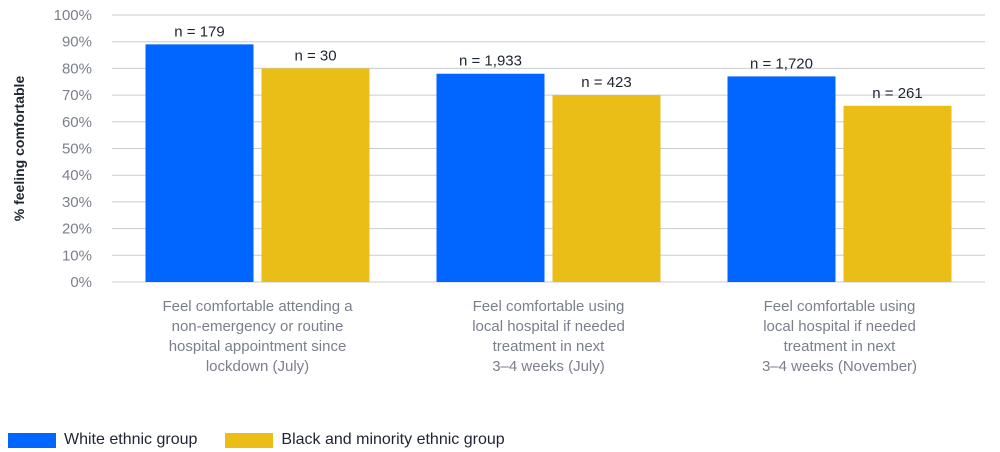 This screenshot has width=1000, height=452. Describe the element at coordinates (249, 440) in the screenshot. I see `legend-swatch-bame` at that location.